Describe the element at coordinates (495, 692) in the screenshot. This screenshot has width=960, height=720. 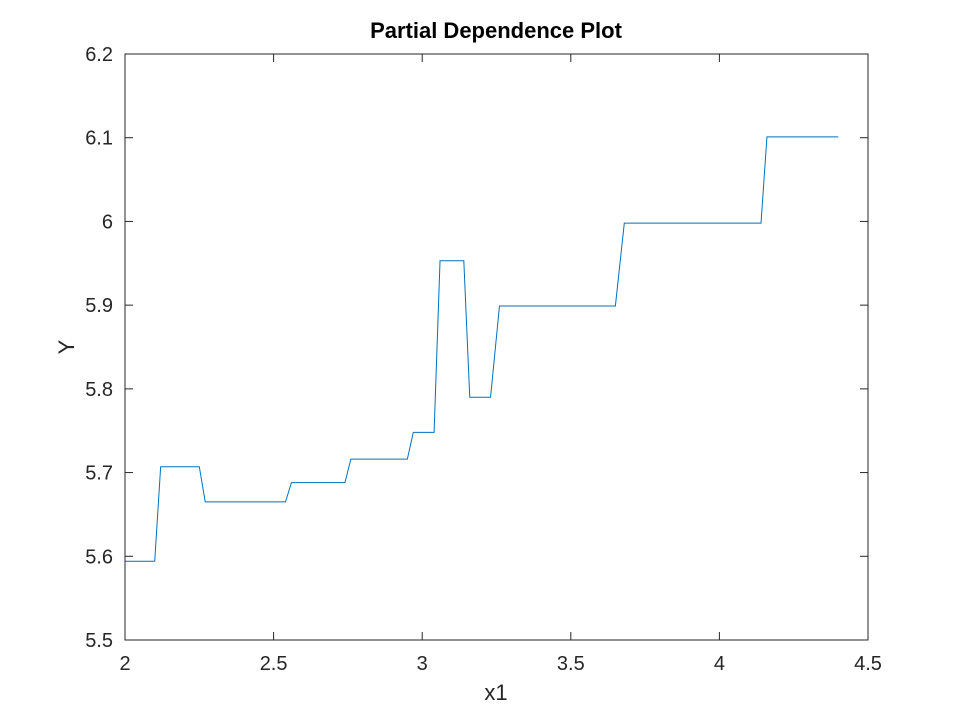
I see `x-axis-label: x1` at that location.